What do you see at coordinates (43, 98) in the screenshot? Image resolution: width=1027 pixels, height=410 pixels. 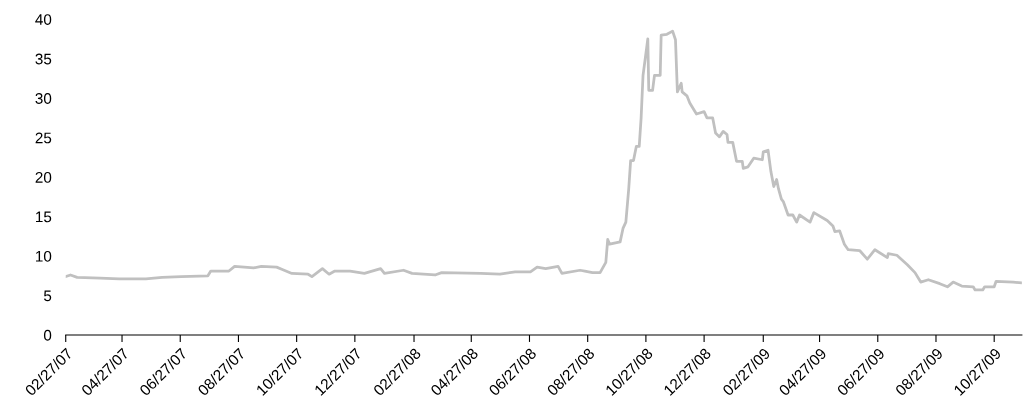 I see `y-tick-label: 30` at bounding box center [43, 98].